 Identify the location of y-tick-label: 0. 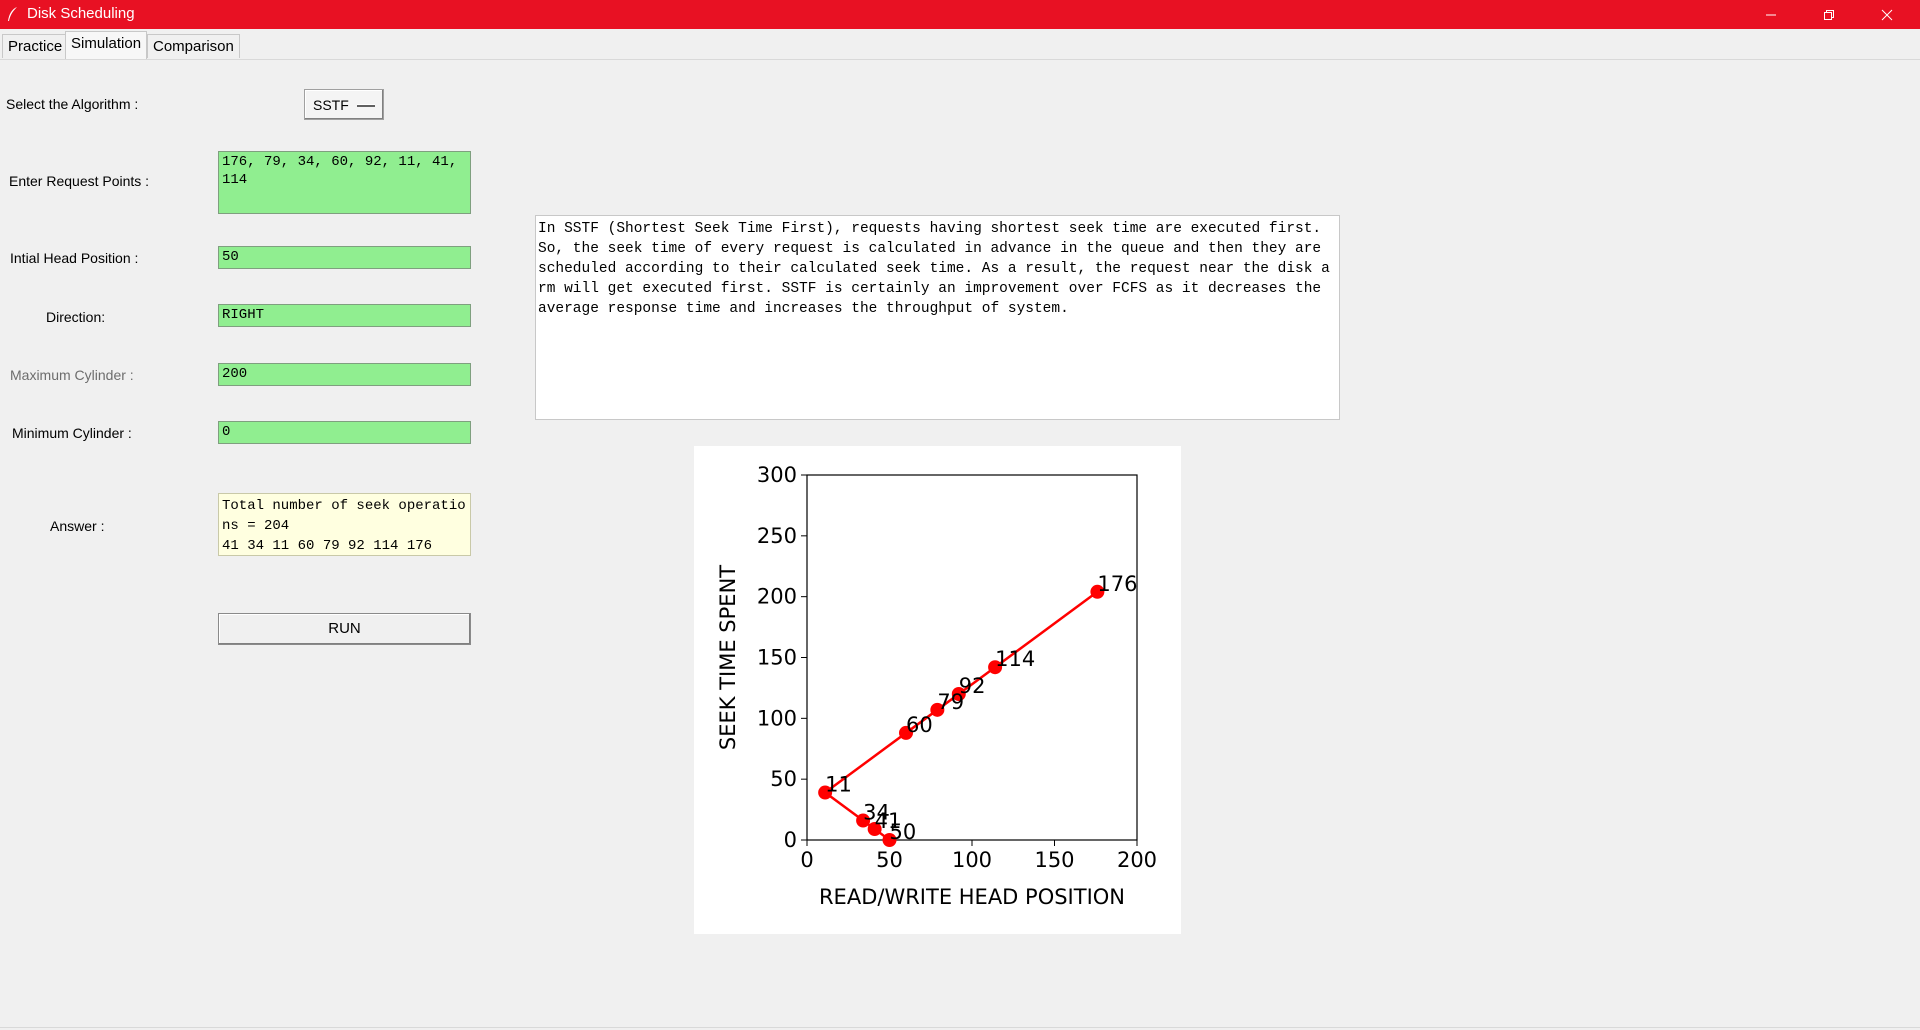
(790, 840).